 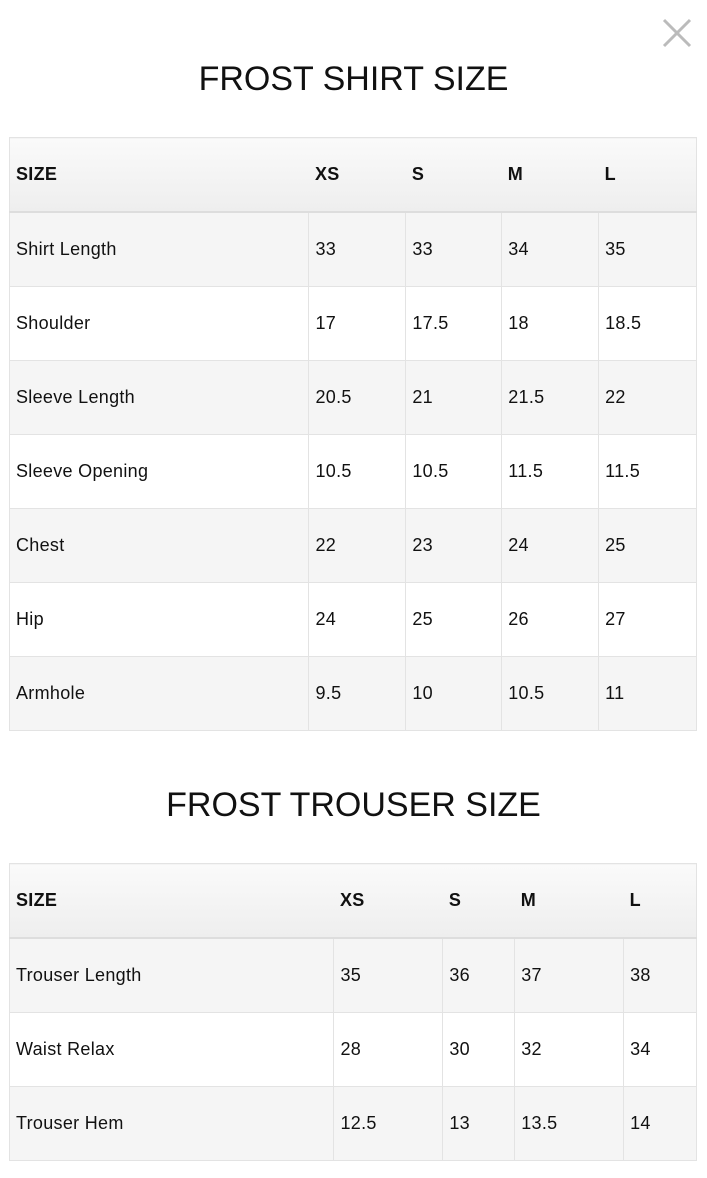 What do you see at coordinates (454, 397) in the screenshot?
I see `size-value: 21` at bounding box center [454, 397].